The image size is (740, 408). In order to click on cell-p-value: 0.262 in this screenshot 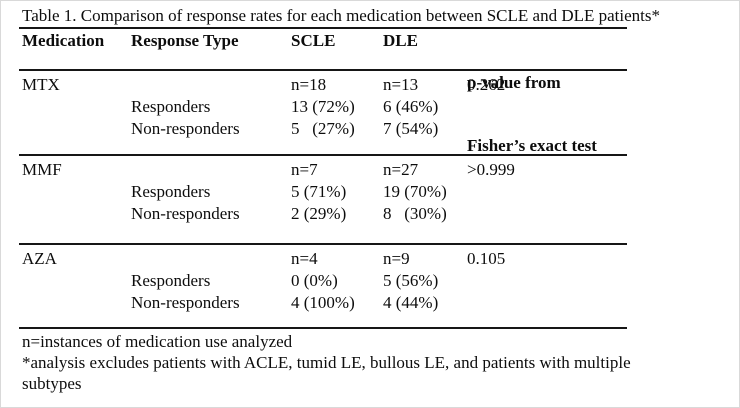, I will do `click(486, 84)`.